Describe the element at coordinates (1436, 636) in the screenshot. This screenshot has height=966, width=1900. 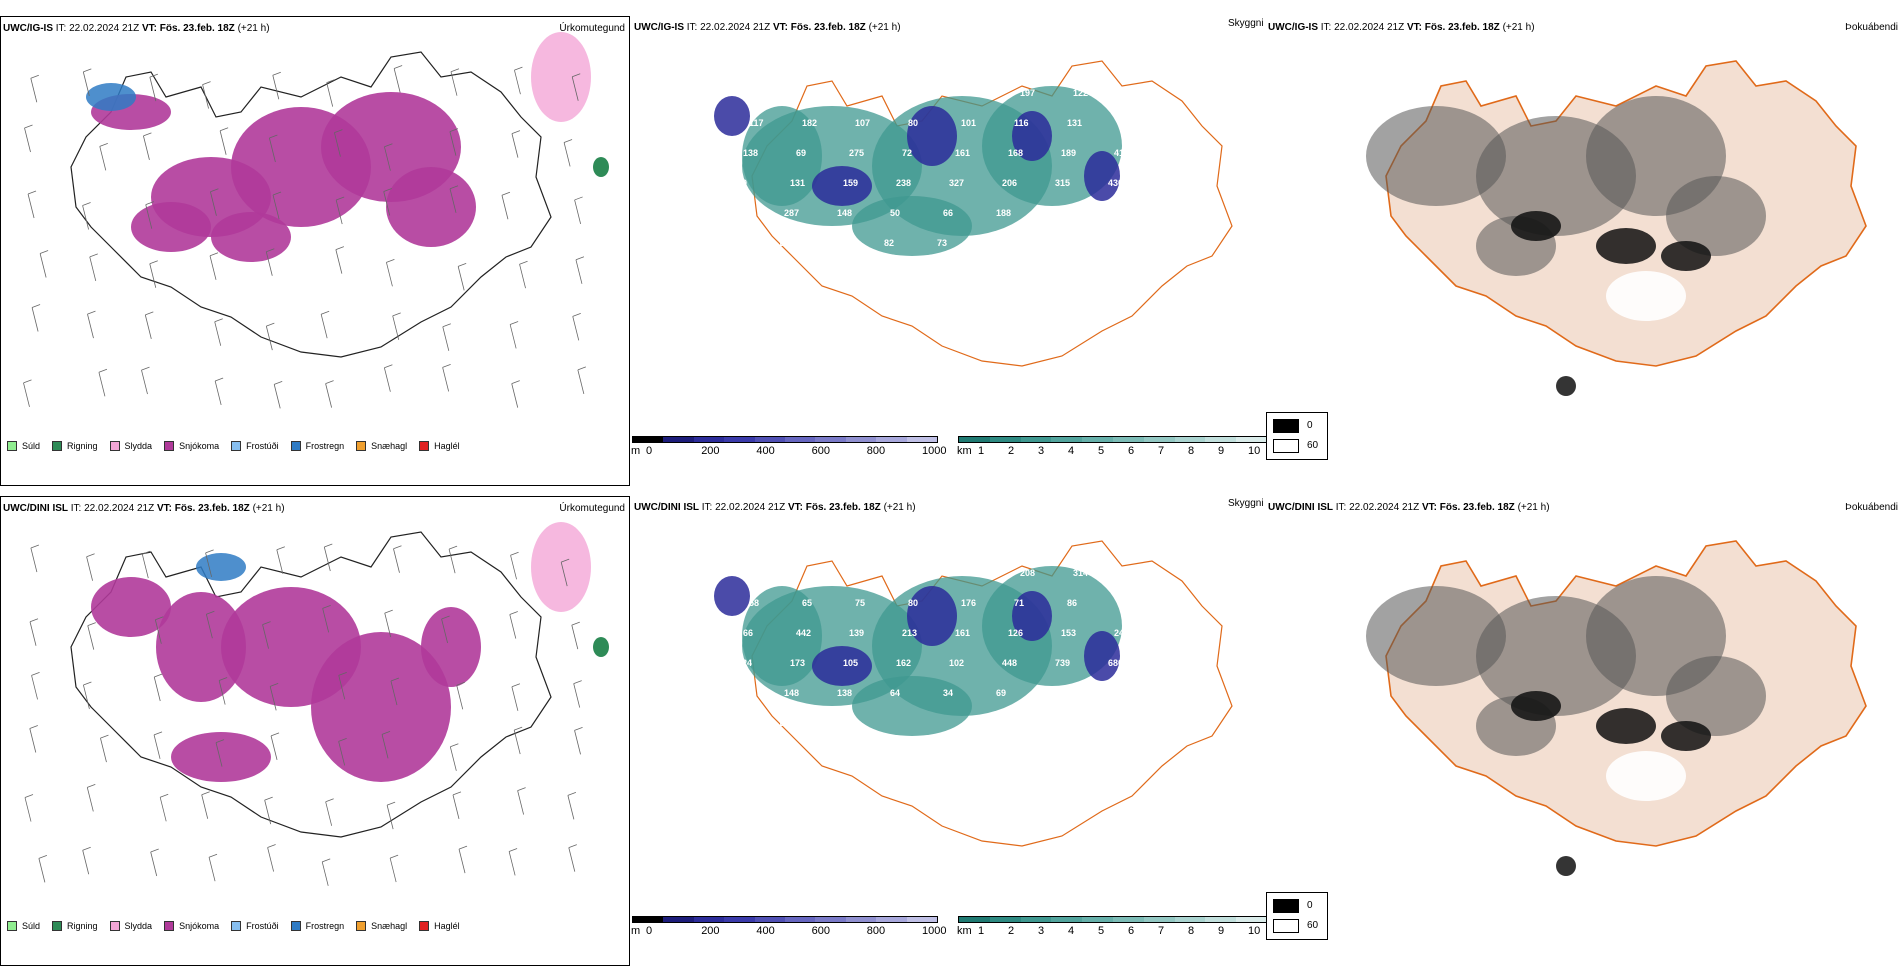
I see `fog-index-shading` at that location.